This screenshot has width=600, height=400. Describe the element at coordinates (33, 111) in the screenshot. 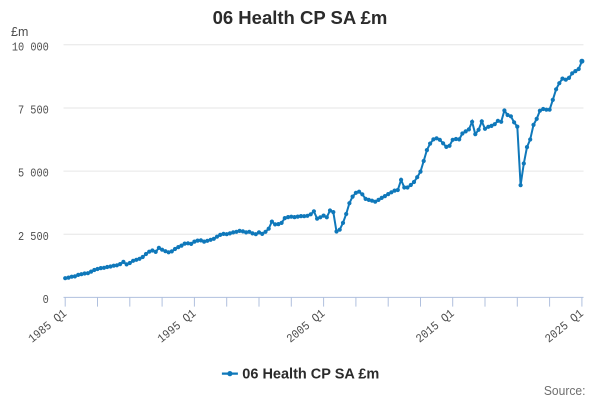

I see `svg-text: 7 500` at that location.